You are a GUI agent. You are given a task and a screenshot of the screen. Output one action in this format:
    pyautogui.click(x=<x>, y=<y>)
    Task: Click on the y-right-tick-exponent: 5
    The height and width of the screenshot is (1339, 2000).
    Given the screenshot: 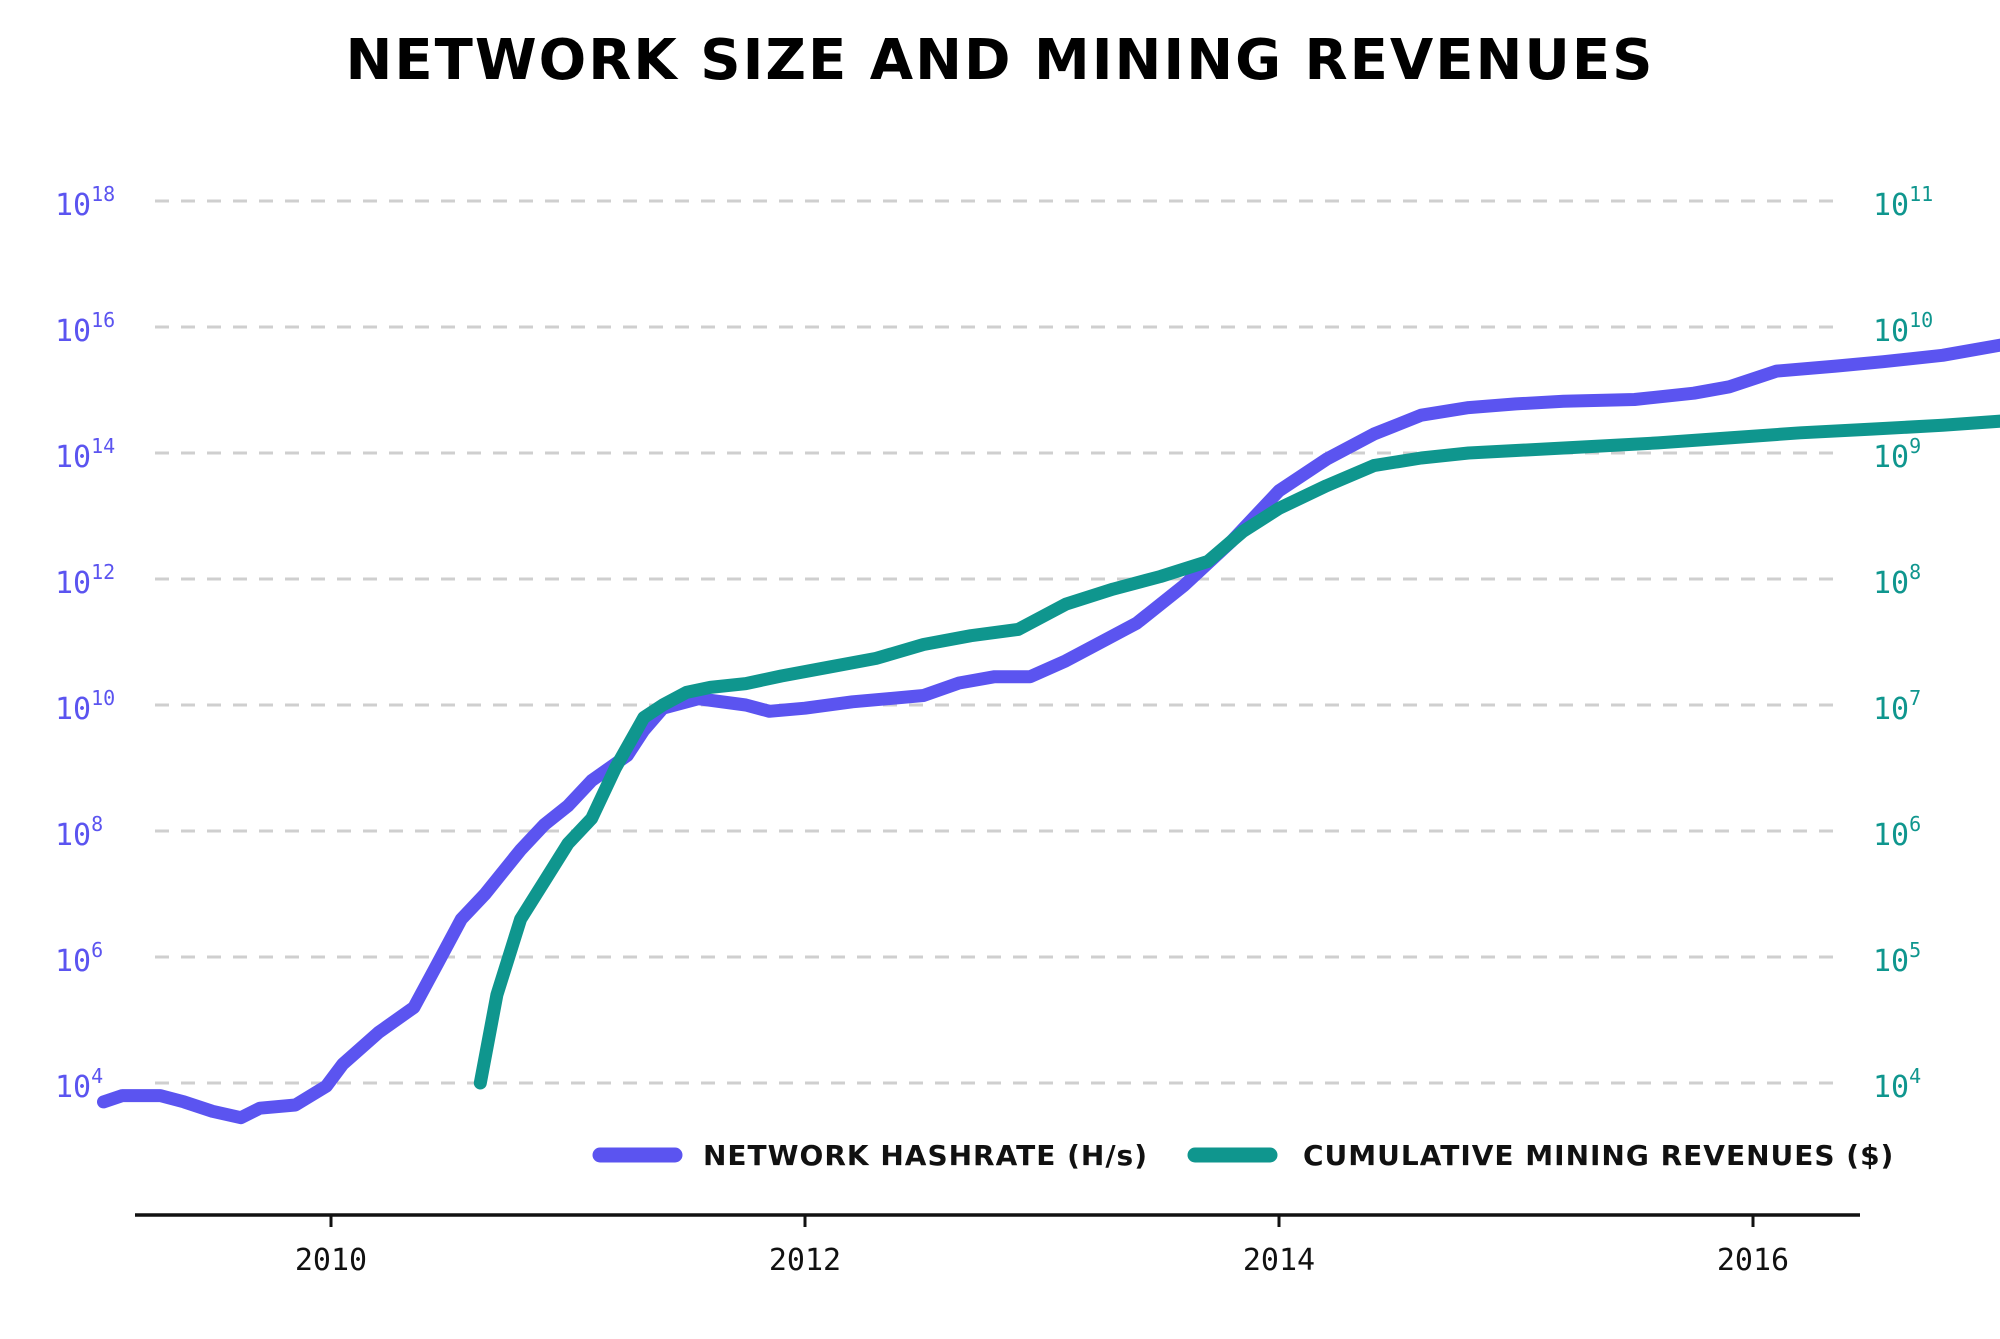 What is the action you would take?
    pyautogui.click(x=1915, y=950)
    